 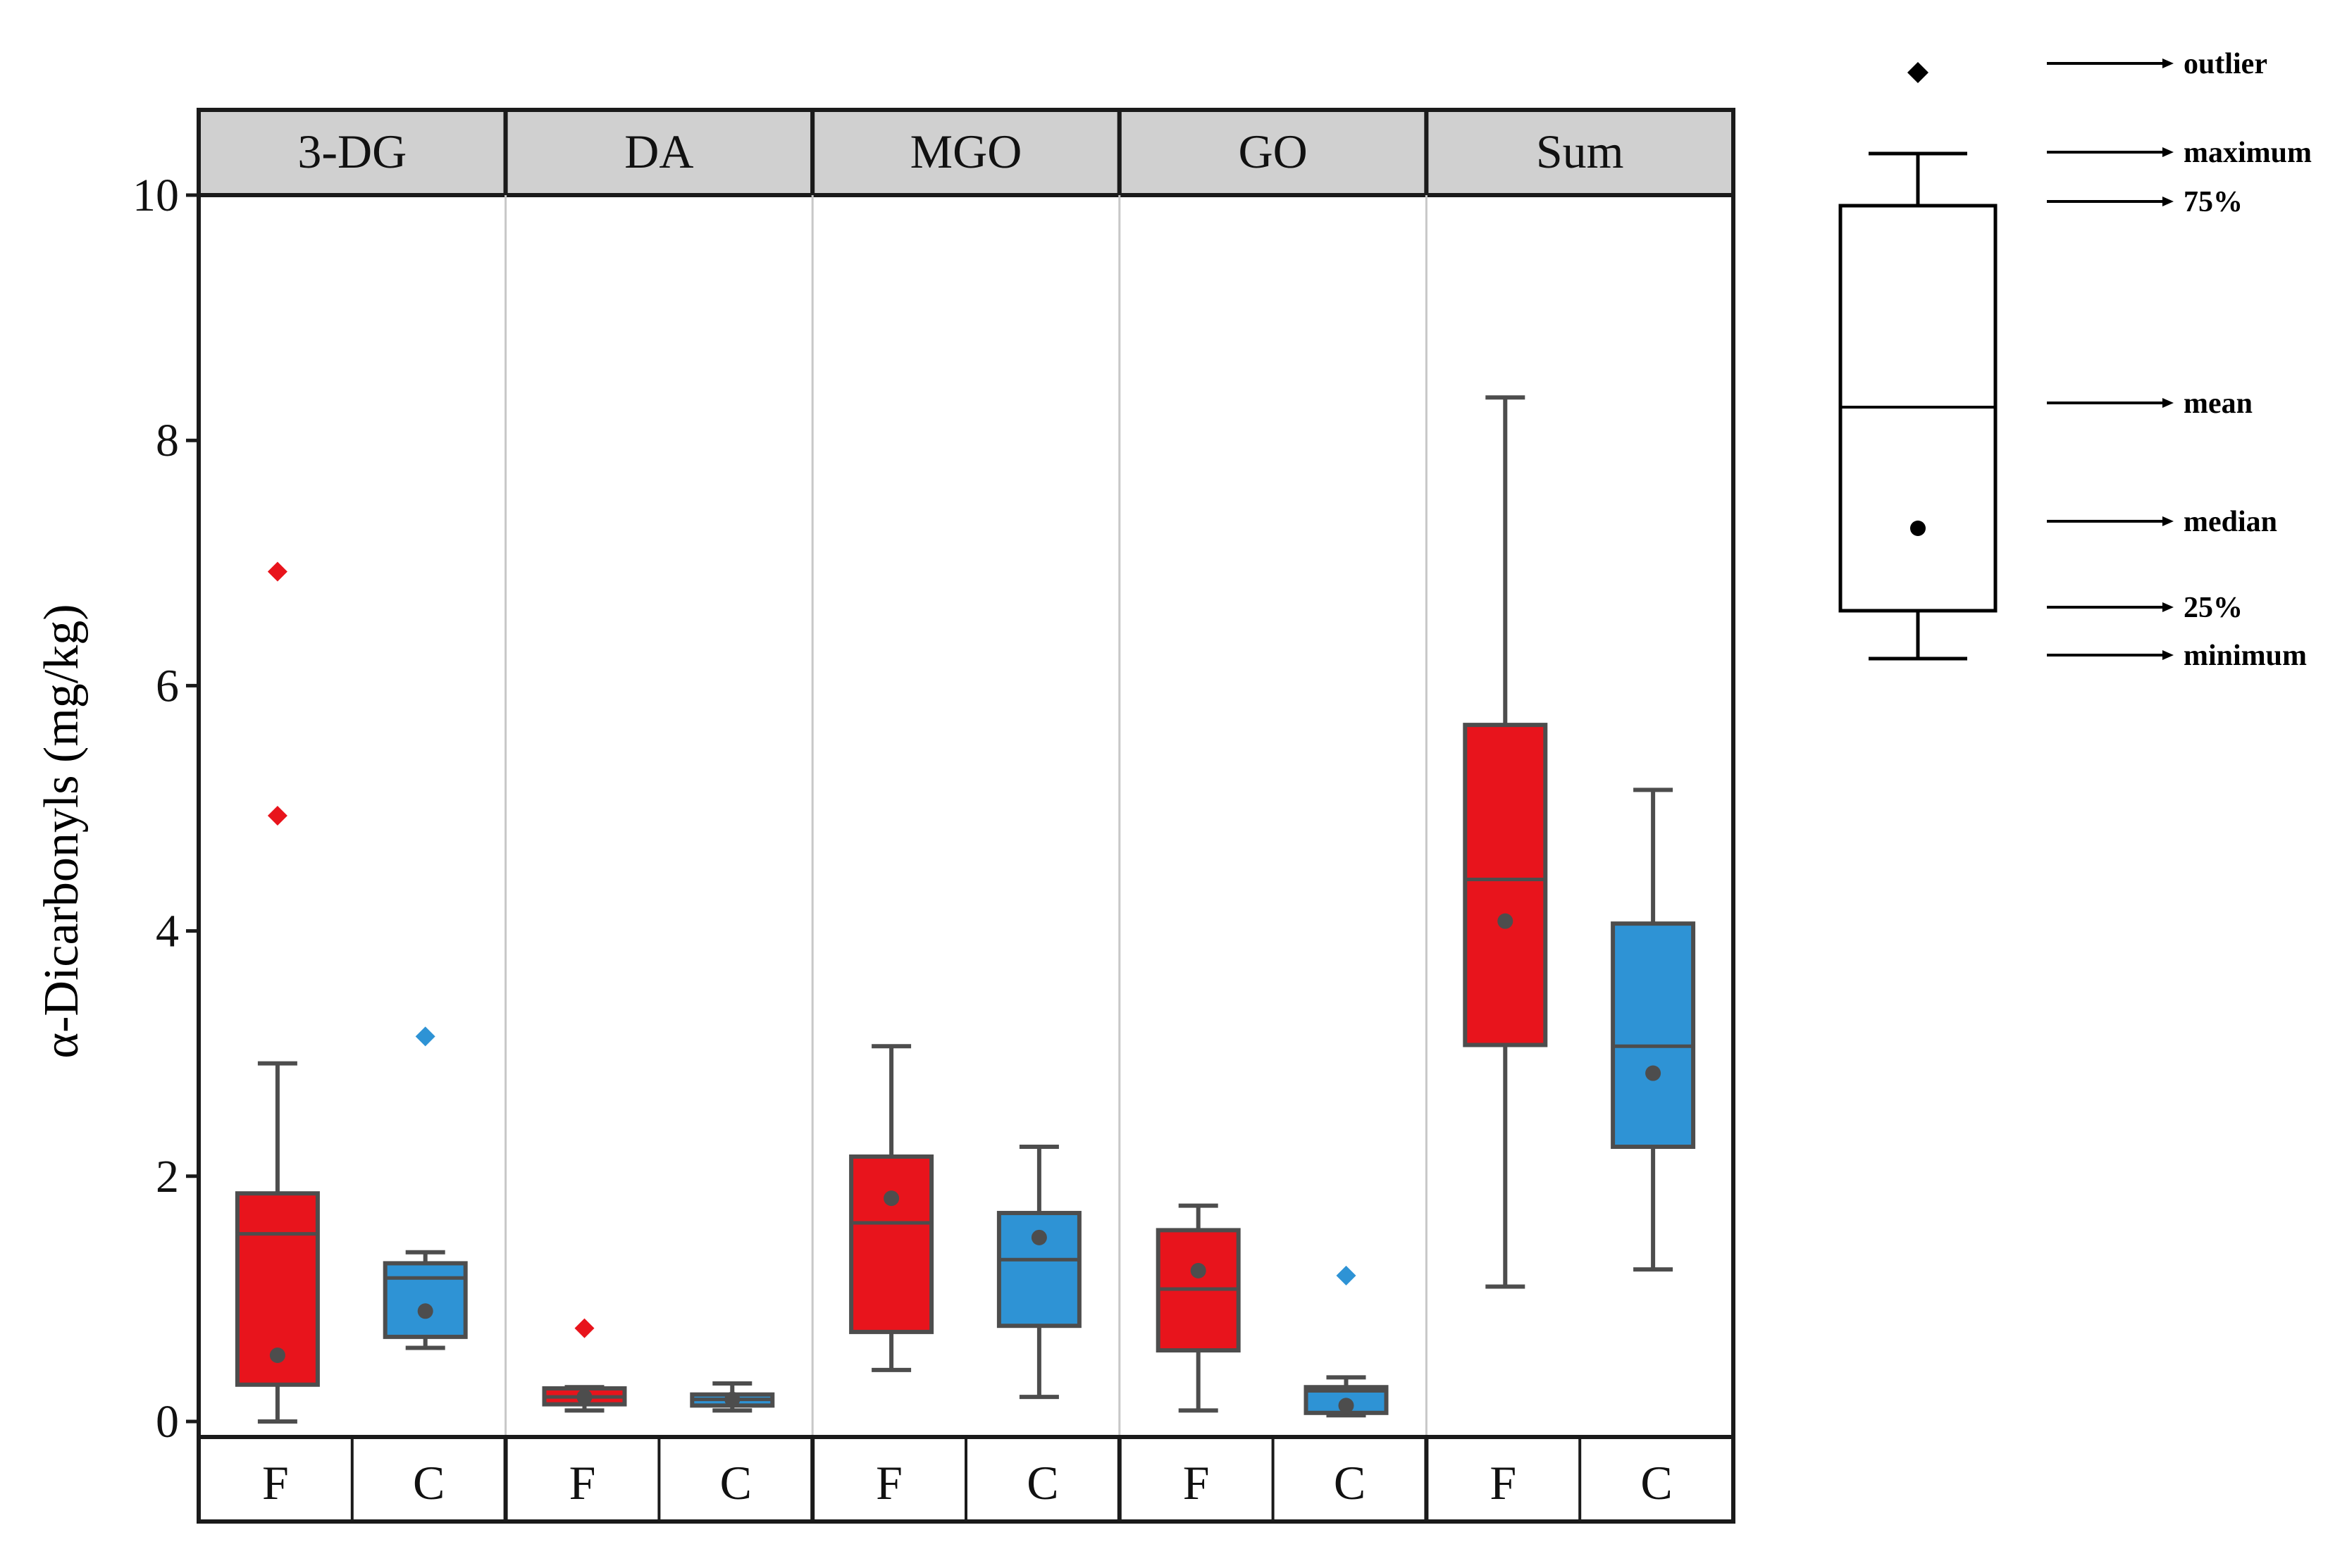 I want to click on y-tick-label: 10, so click(x=155, y=196).